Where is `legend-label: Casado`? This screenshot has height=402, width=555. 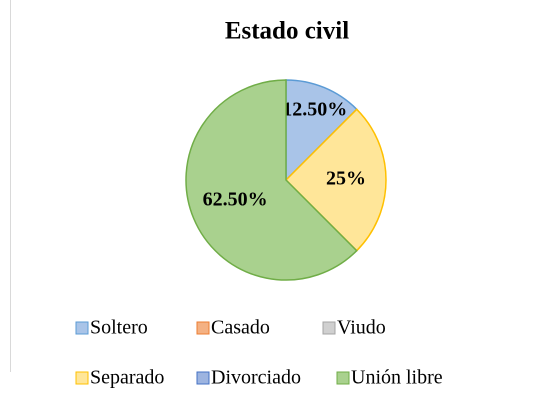 legend-label: Casado is located at coordinates (240, 328).